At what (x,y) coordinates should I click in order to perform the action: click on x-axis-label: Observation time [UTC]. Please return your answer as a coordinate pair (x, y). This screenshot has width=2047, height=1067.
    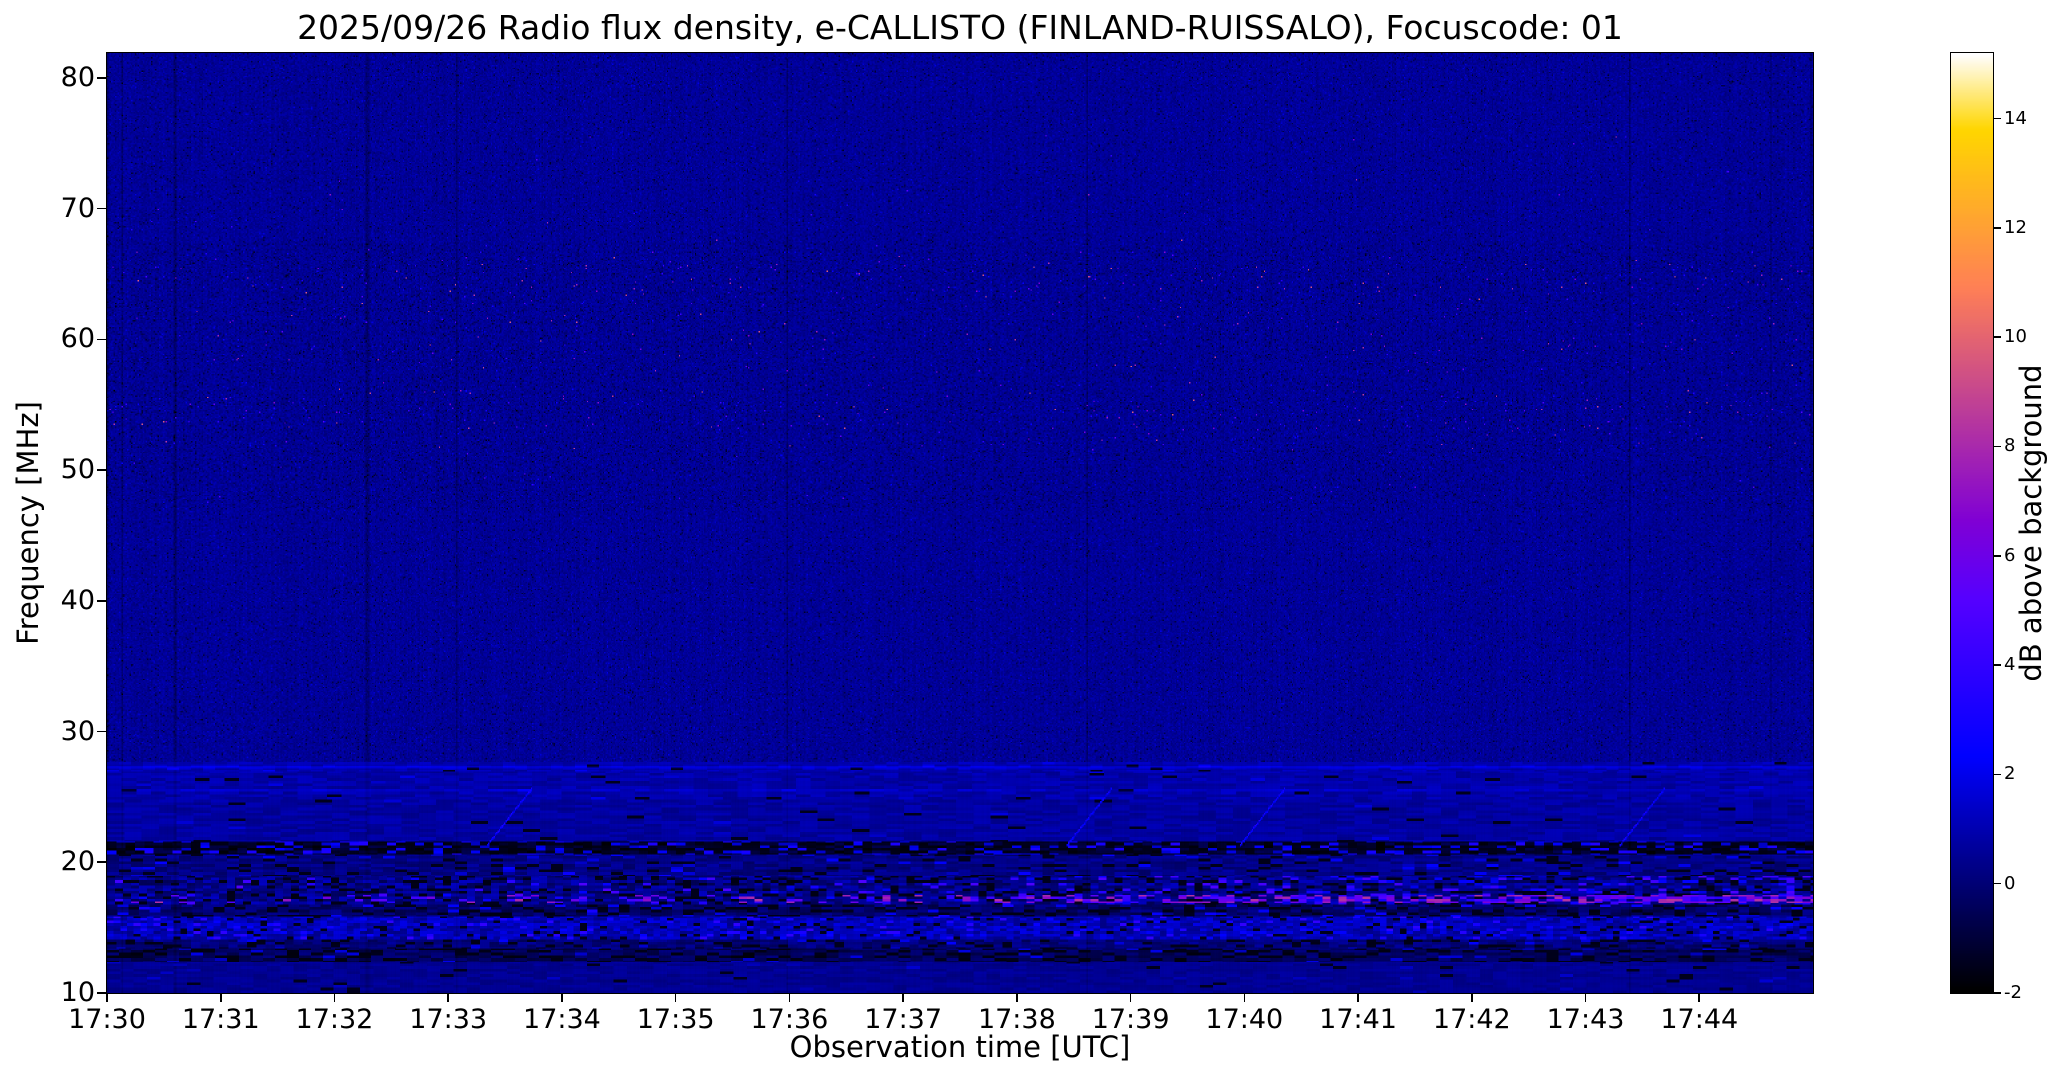
    Looking at the image, I should click on (960, 1047).